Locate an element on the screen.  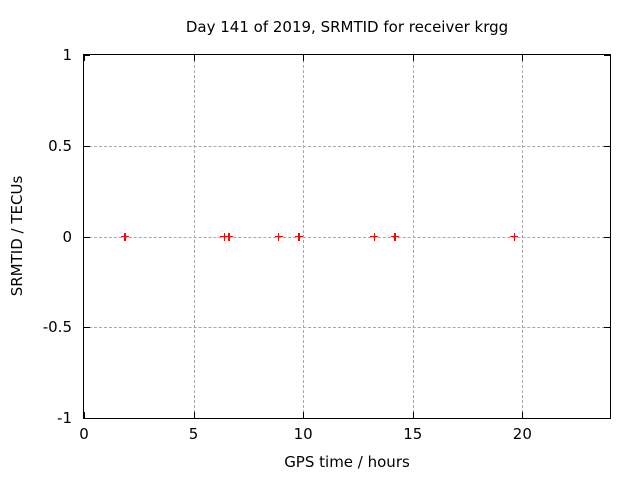
y-tick-label: 0.5 is located at coordinates (60, 145).